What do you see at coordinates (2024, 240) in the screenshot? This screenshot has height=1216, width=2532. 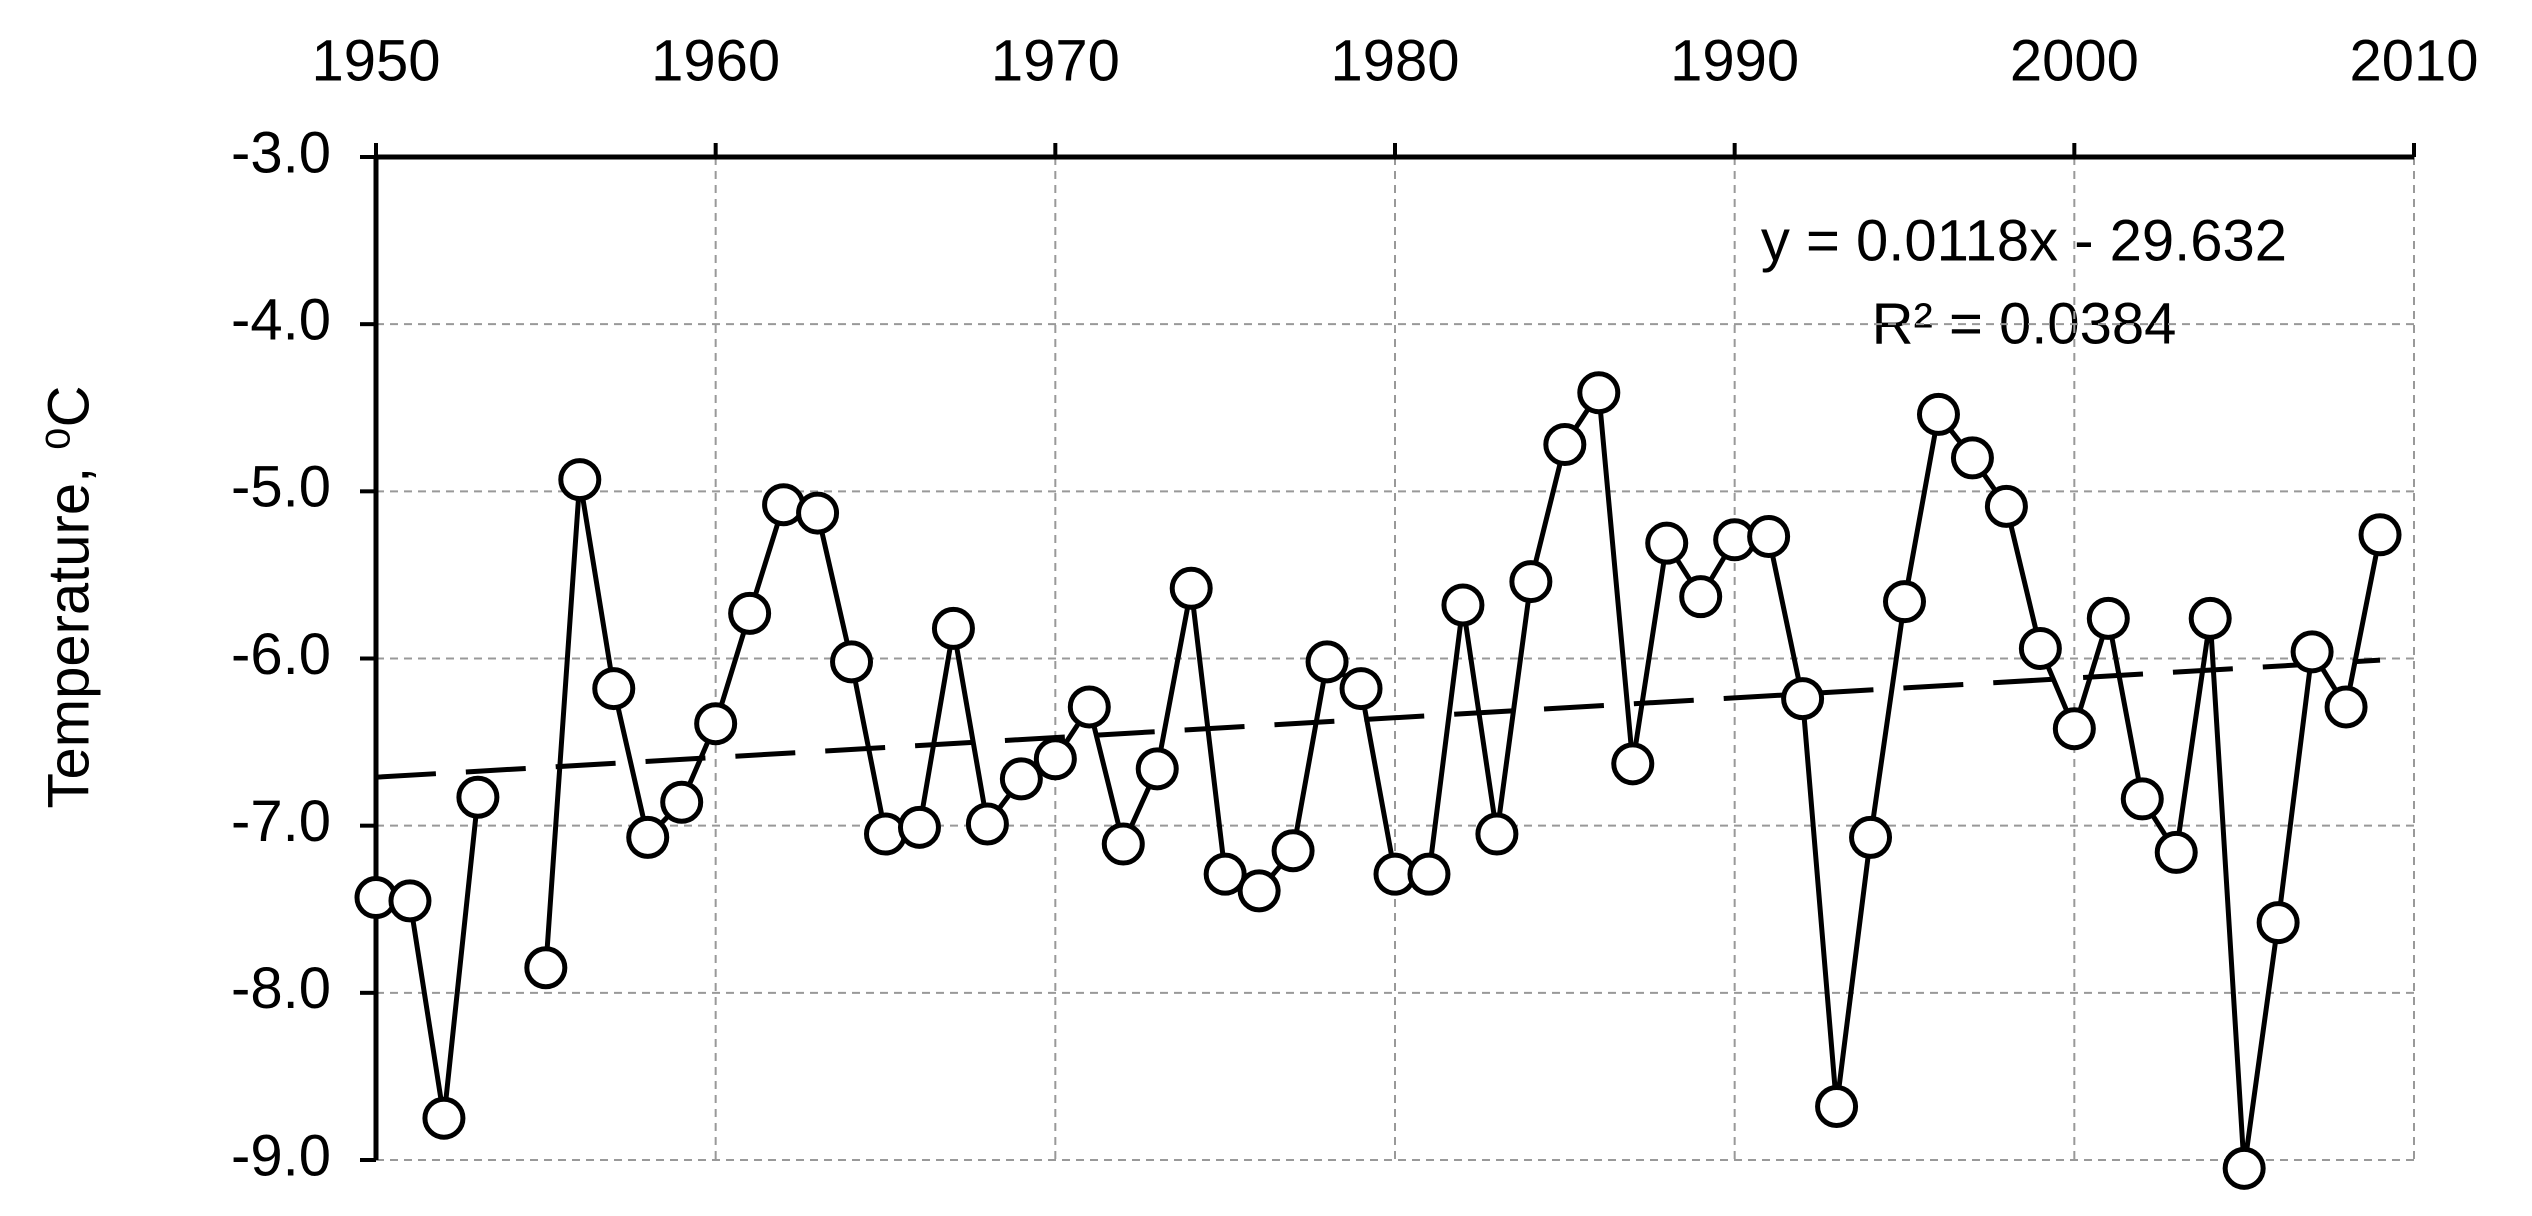 I see `trend-equation: y = 0.0118x - 29.632` at bounding box center [2024, 240].